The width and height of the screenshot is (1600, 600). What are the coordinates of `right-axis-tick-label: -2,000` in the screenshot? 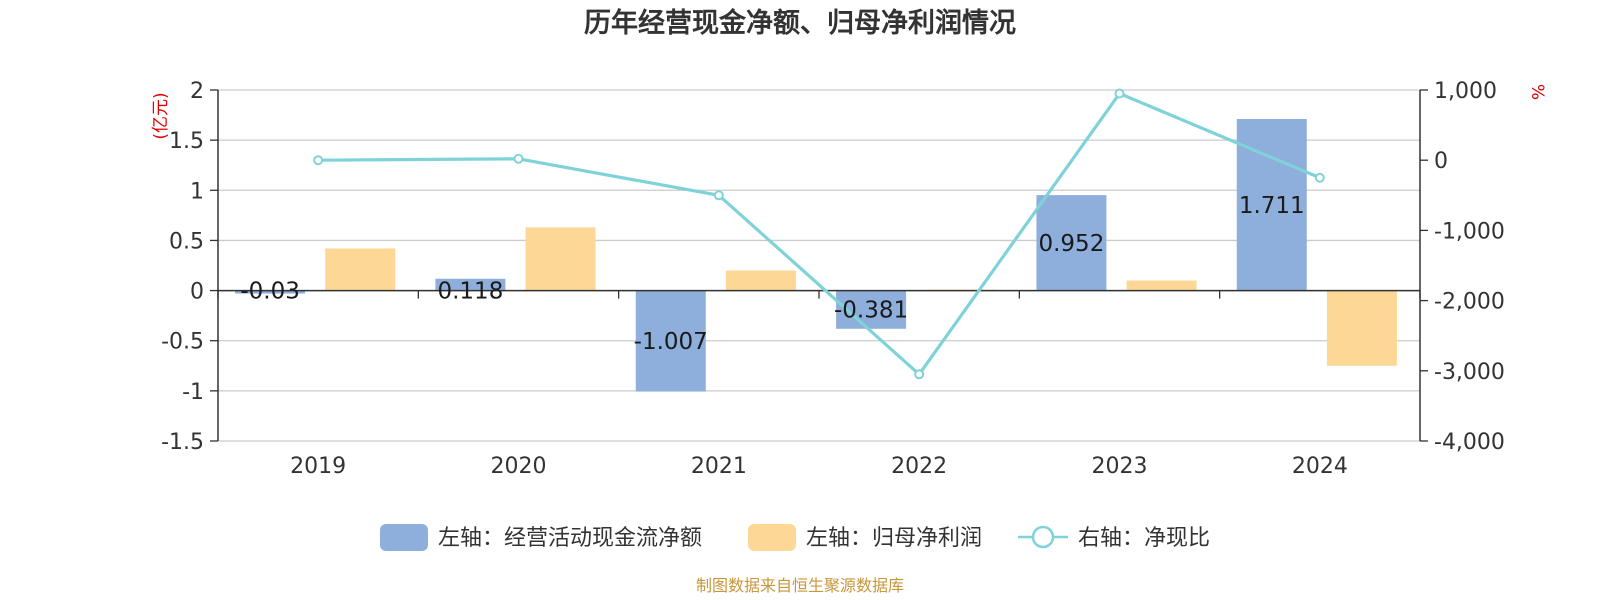 It's located at (1469, 302).